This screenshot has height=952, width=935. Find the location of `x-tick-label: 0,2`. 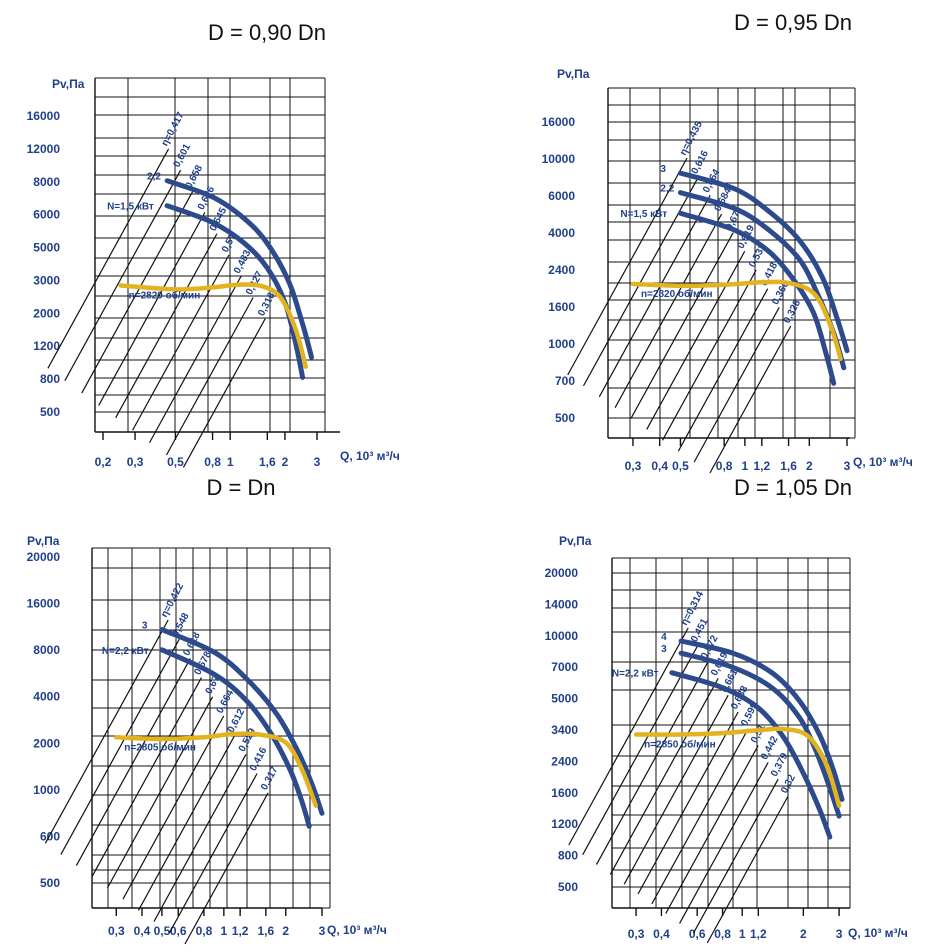

x-tick-label: 0,2 is located at coordinates (103, 462).